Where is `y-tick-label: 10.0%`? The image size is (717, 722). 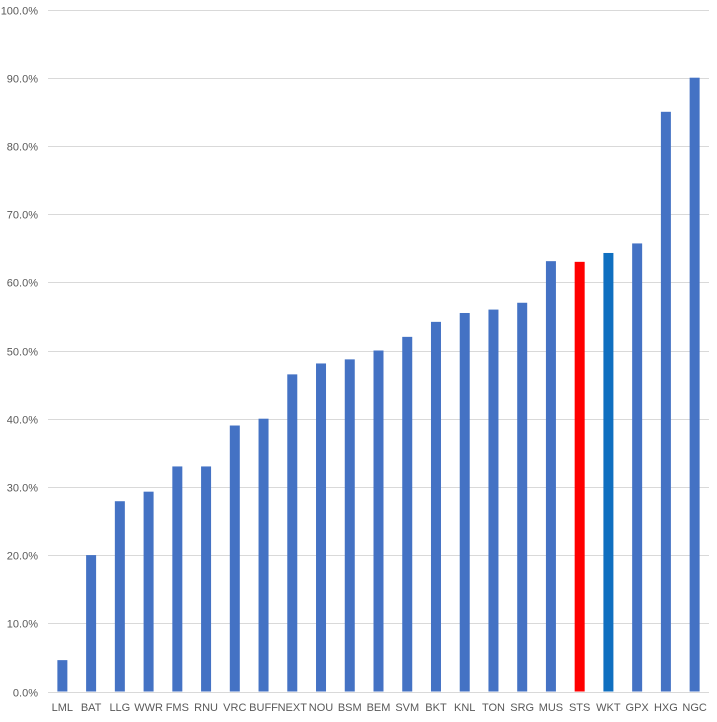
y-tick-label: 10.0% is located at coordinates (22, 625).